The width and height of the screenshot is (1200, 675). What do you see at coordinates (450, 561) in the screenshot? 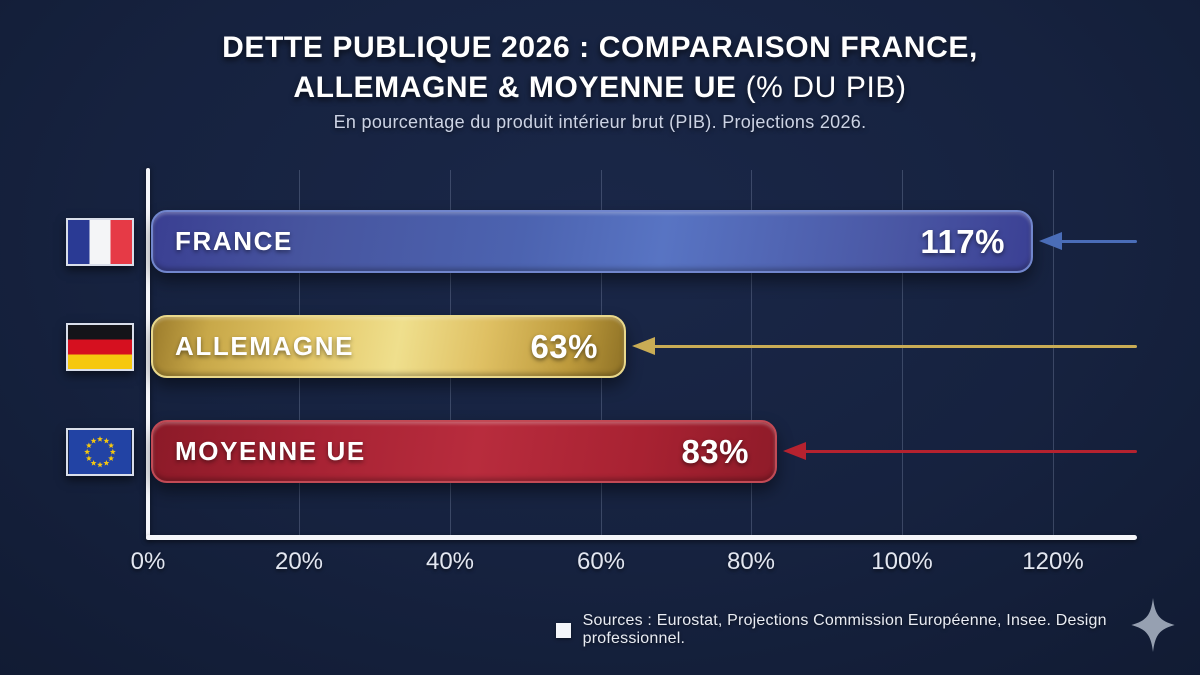
I see `x-tick-label-40: 40%` at bounding box center [450, 561].